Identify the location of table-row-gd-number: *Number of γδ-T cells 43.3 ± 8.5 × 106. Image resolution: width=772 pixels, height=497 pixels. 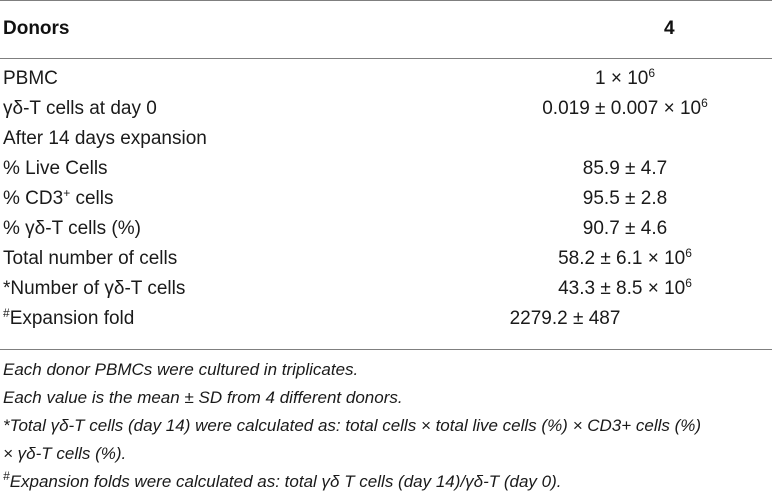
(386, 289).